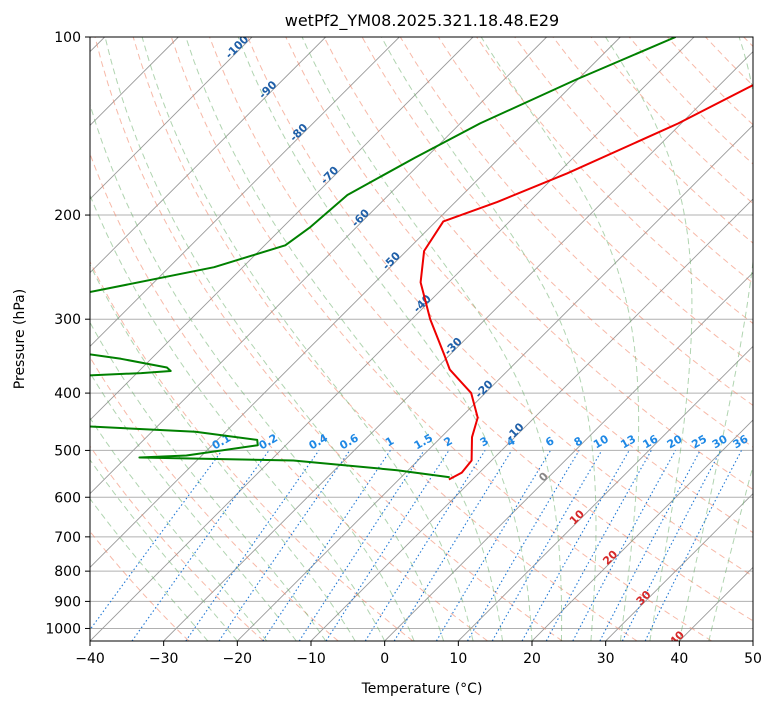  Describe the element at coordinates (90, 659) in the screenshot. I see `x-tick-label: −40` at that location.